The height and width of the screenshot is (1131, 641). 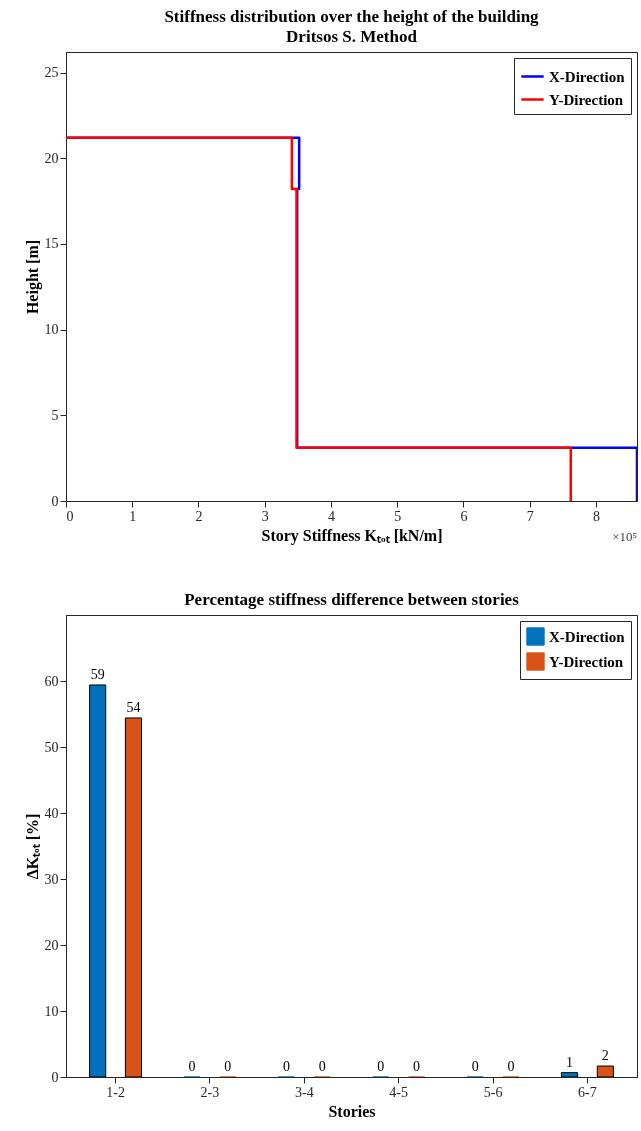 I want to click on x-tick-label: 5-6, so click(x=493, y=1092).